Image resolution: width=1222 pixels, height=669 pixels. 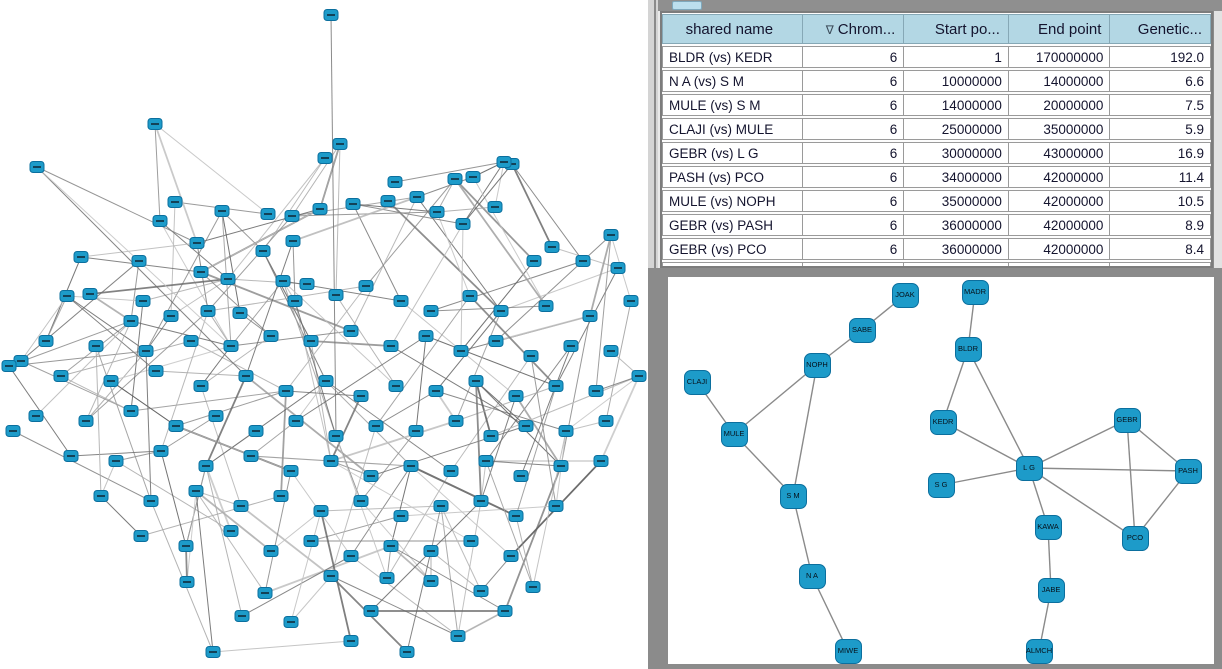 I want to click on table-cell: BLDR (vs) KEDR, so click(x=732, y=57).